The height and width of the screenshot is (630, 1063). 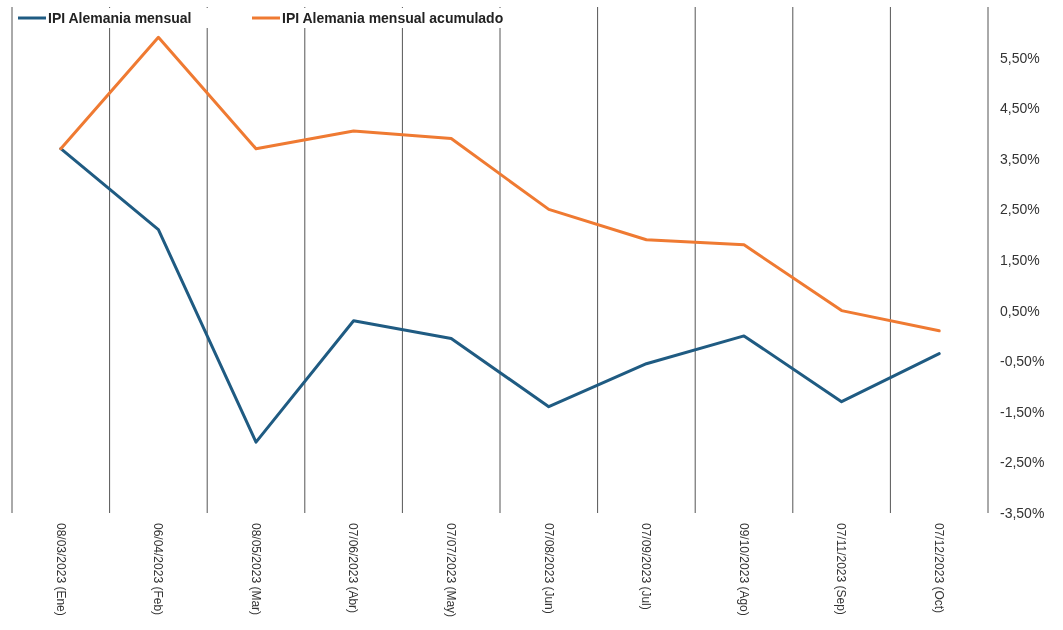 What do you see at coordinates (1022, 361) in the screenshot?
I see `y-tick-label: -0,50%` at bounding box center [1022, 361].